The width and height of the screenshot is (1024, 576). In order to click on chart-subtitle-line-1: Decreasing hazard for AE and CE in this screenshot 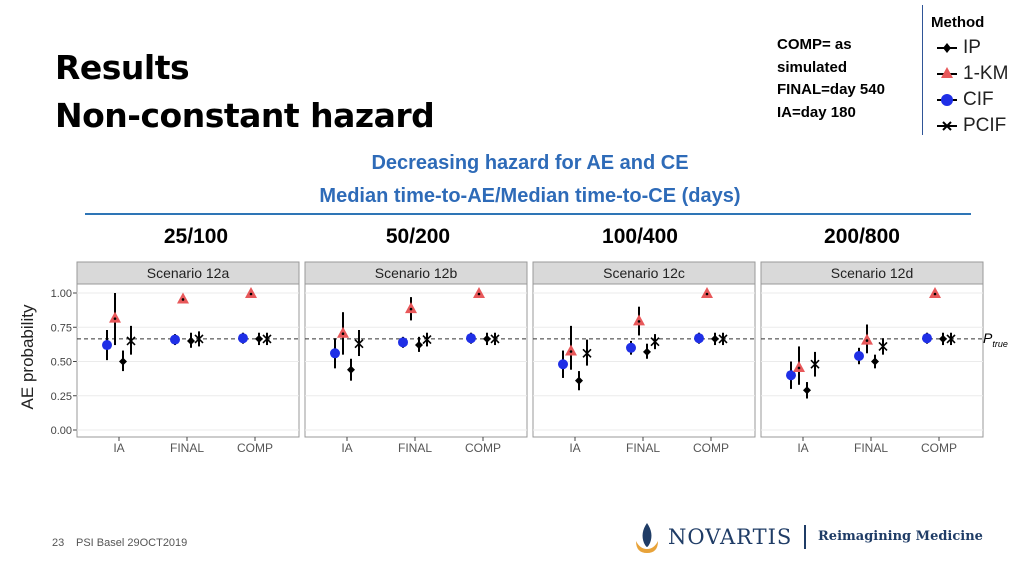, I will do `click(530, 163)`.